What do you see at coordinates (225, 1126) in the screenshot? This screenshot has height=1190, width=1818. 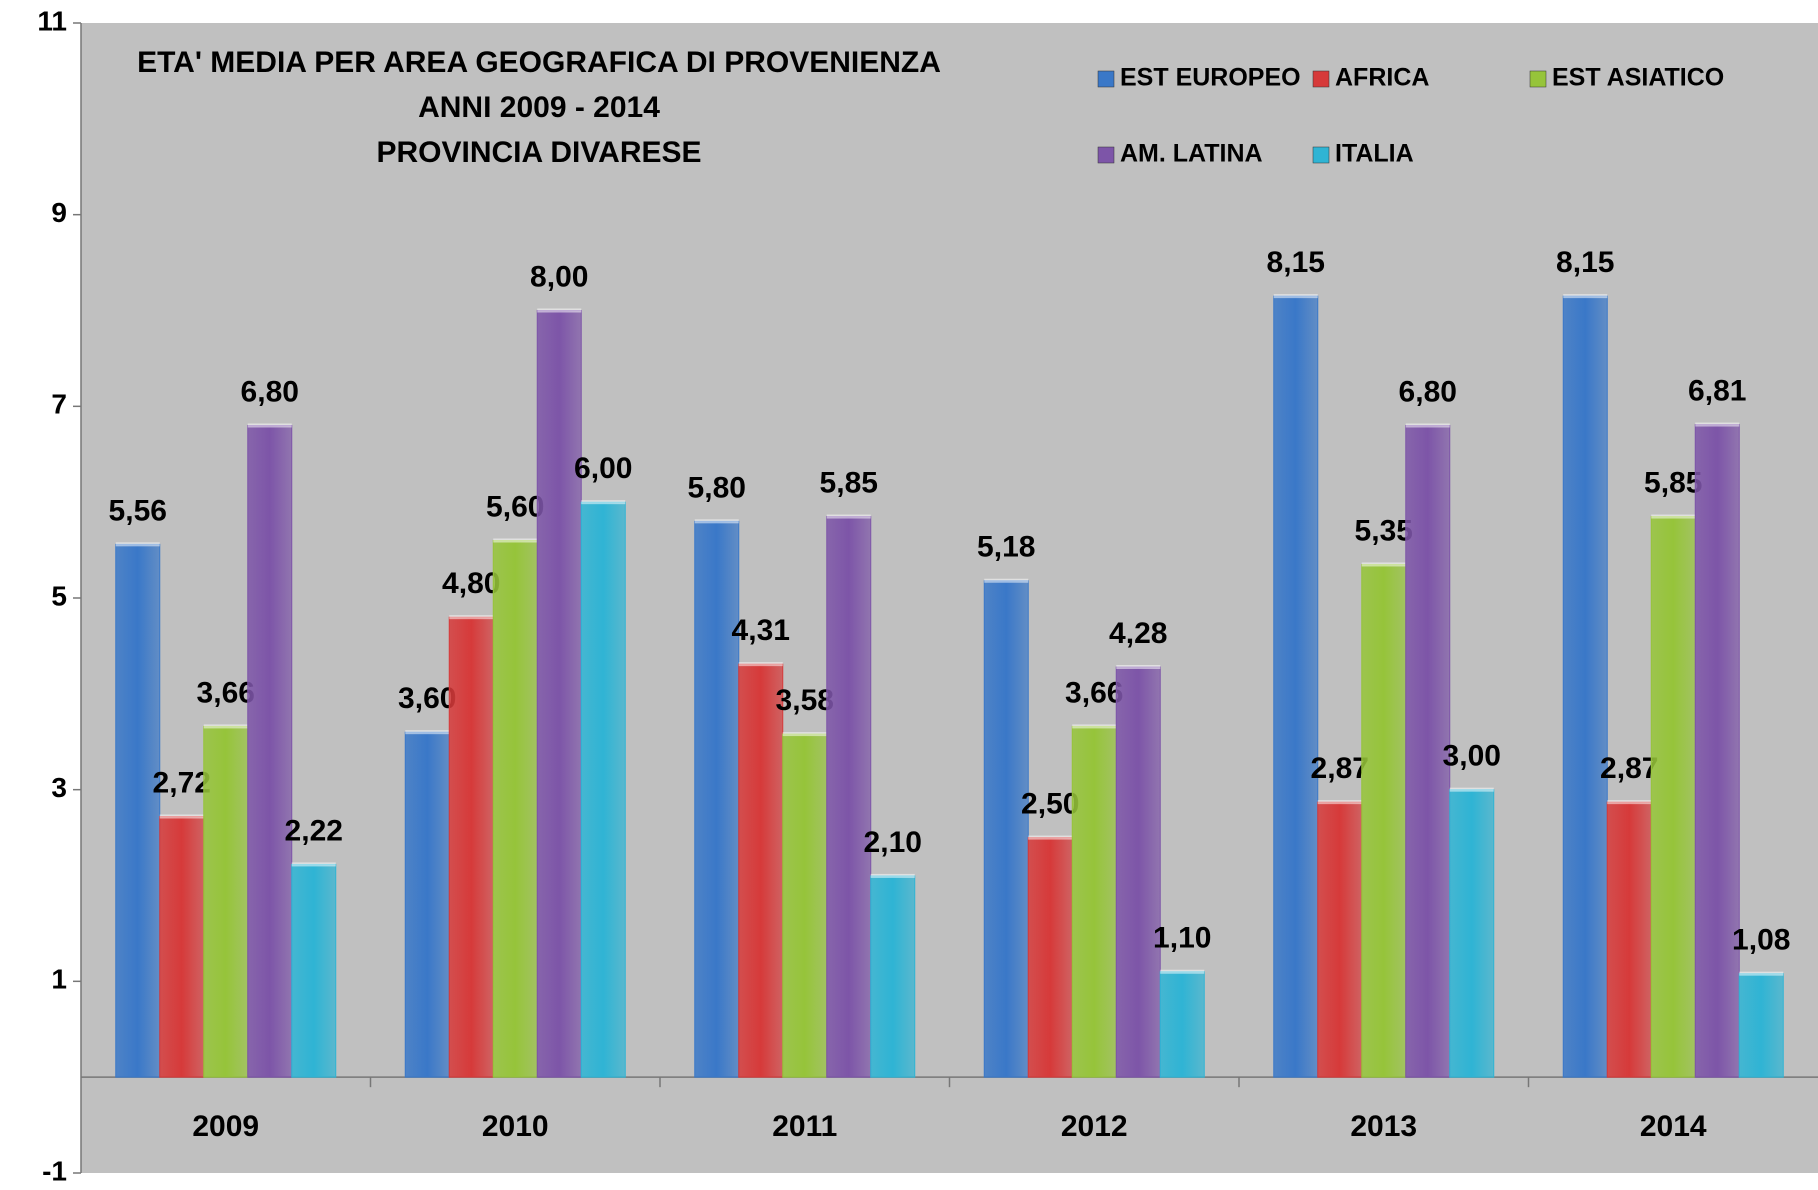 I see `x-tick-label: 2009` at bounding box center [225, 1126].